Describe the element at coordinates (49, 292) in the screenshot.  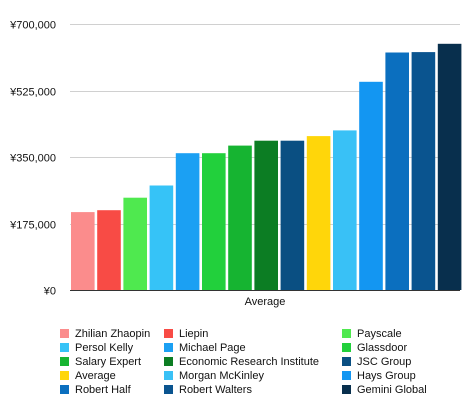
I see `y-tick-label: ¥0` at that location.